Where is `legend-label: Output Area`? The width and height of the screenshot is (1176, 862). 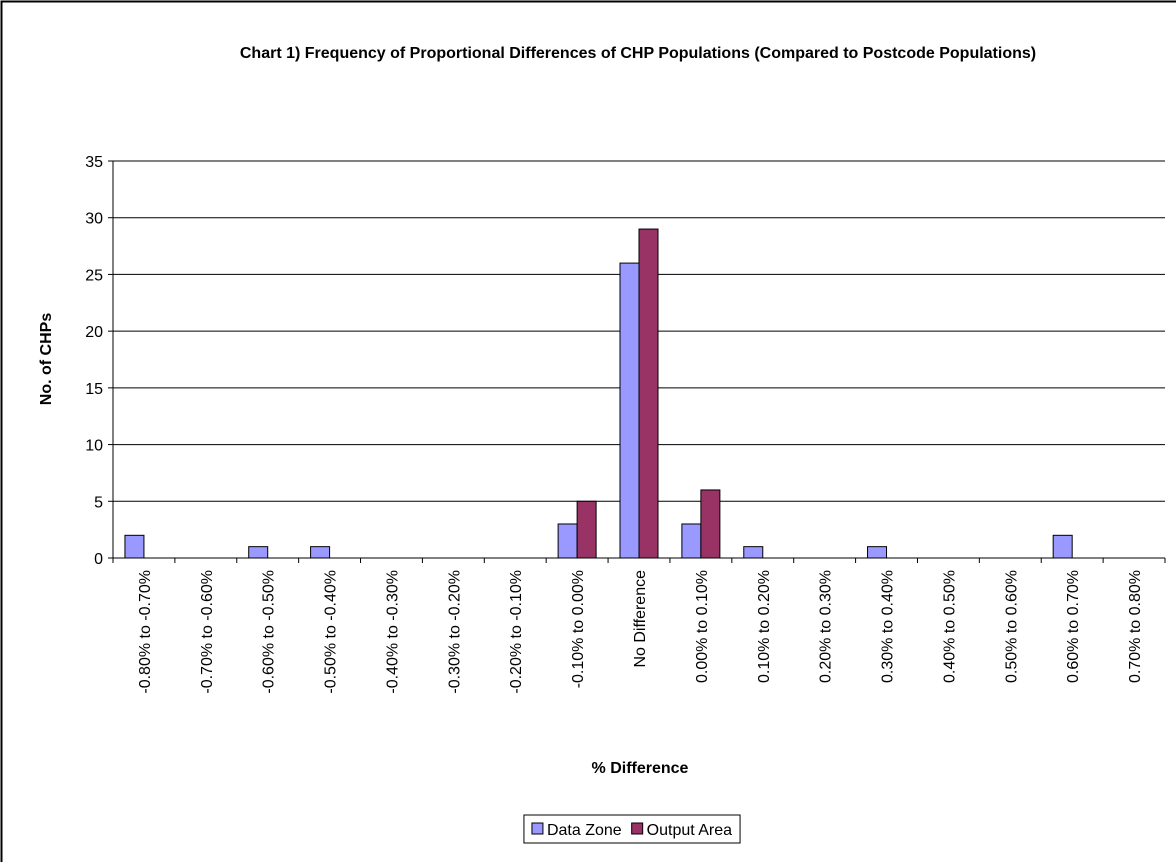 legend-label: Output Area is located at coordinates (689, 830).